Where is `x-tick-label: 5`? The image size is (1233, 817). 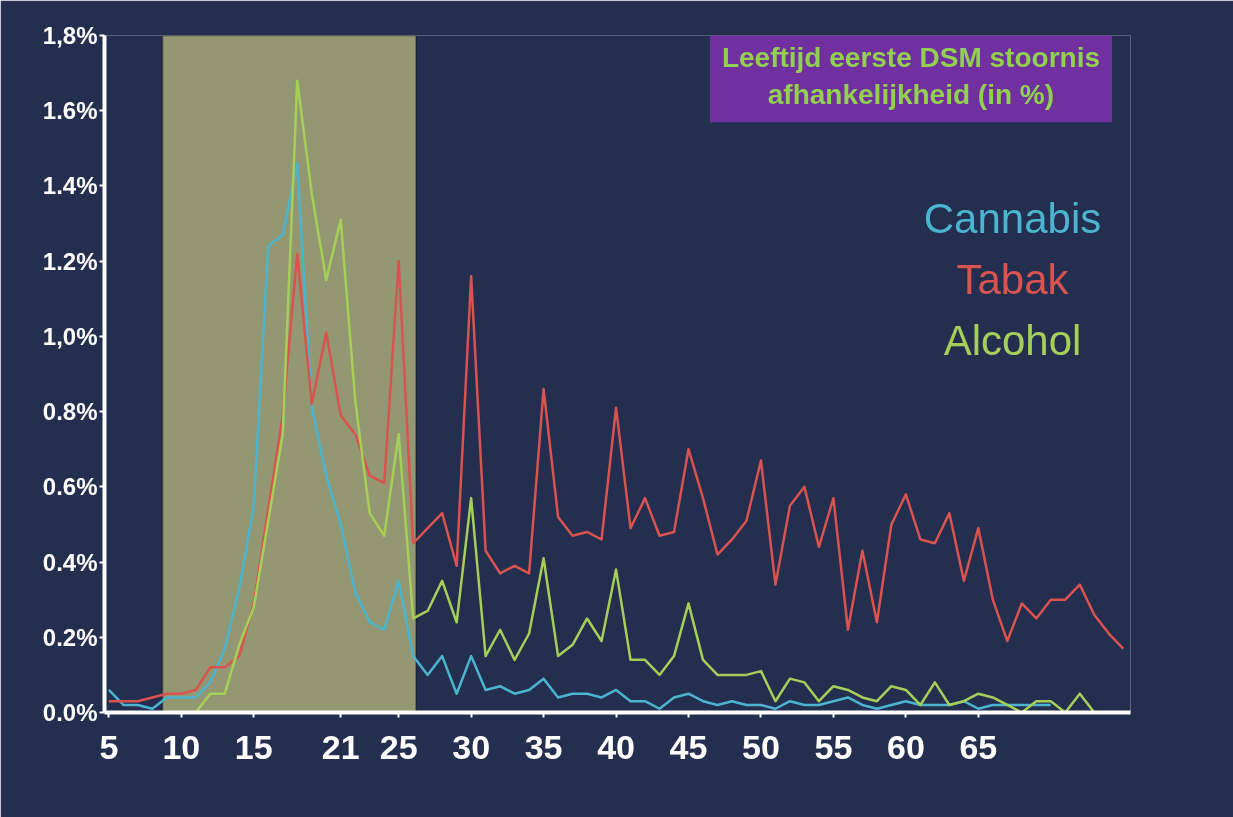 x-tick-label: 5 is located at coordinates (109, 746).